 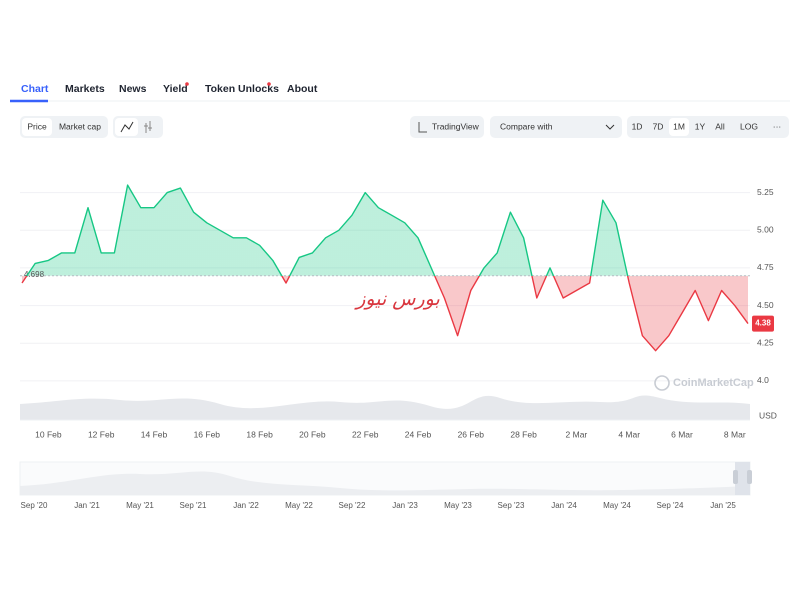 What do you see at coordinates (777, 126) in the screenshot?
I see `more-button: ···` at bounding box center [777, 126].